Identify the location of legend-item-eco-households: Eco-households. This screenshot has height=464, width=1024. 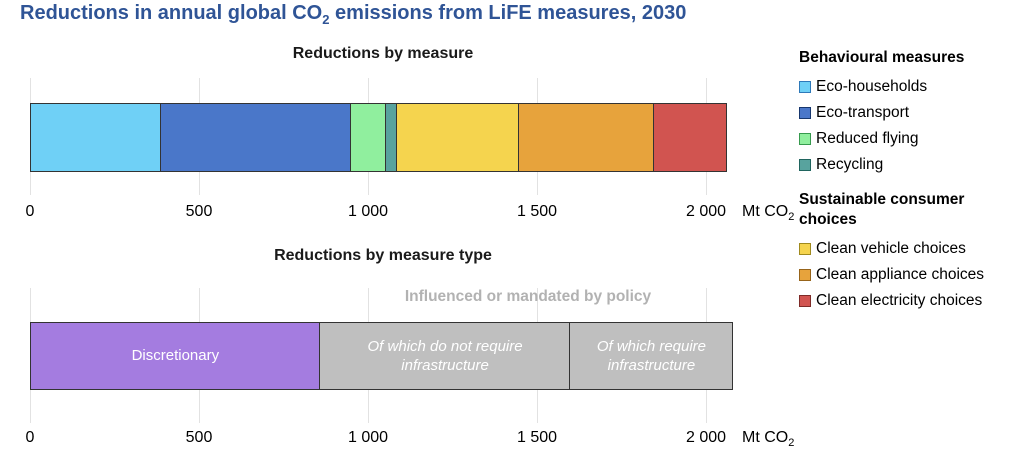
(911, 87).